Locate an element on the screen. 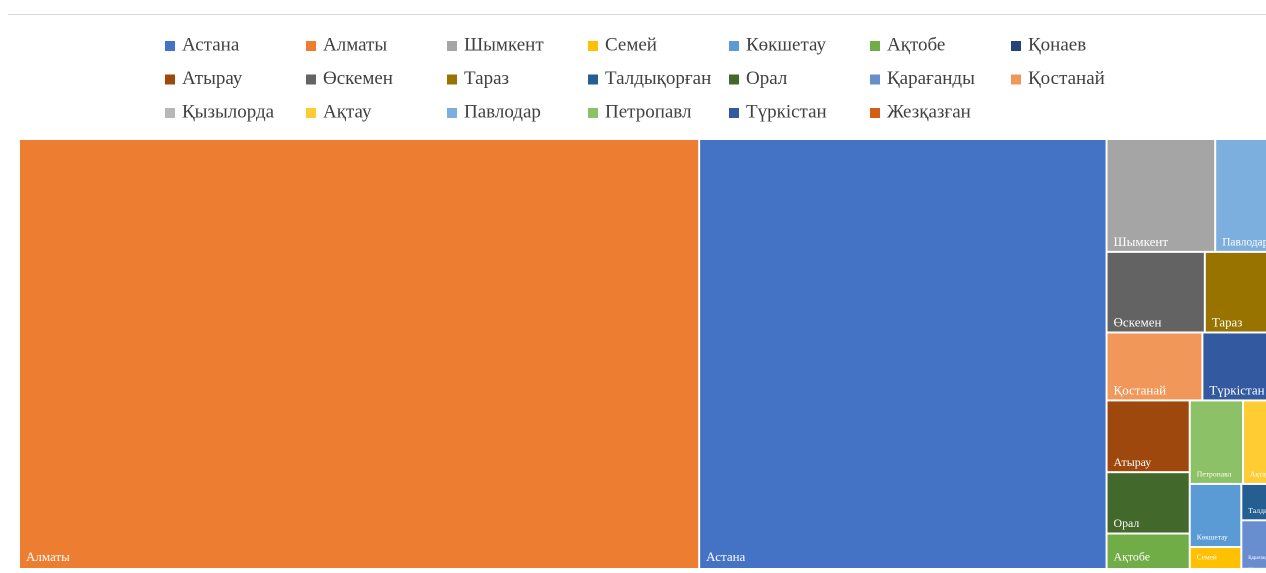 This screenshot has height=573, width=1266. tile-label: Көкшетау is located at coordinates (1212, 537).